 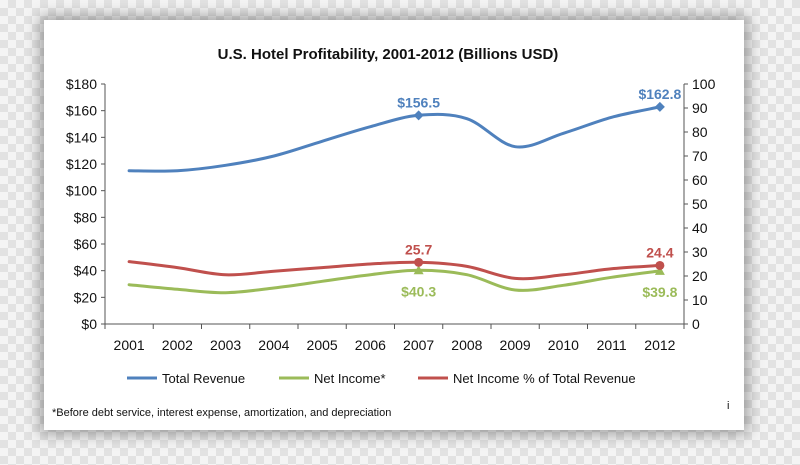 I want to click on x-tick-label: 2007, so click(x=418, y=345).